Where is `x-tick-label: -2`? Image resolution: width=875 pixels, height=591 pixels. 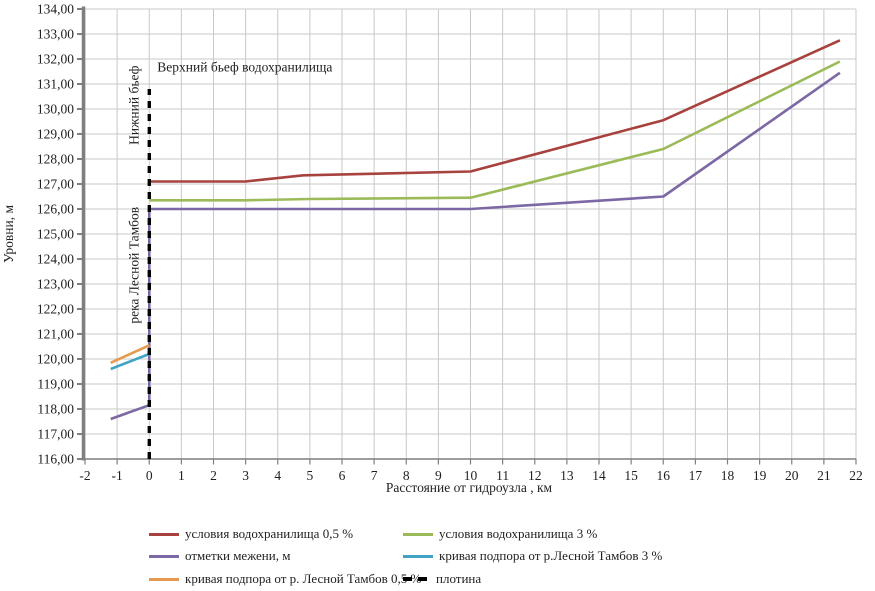 x-tick-label: -2 is located at coordinates (84, 475).